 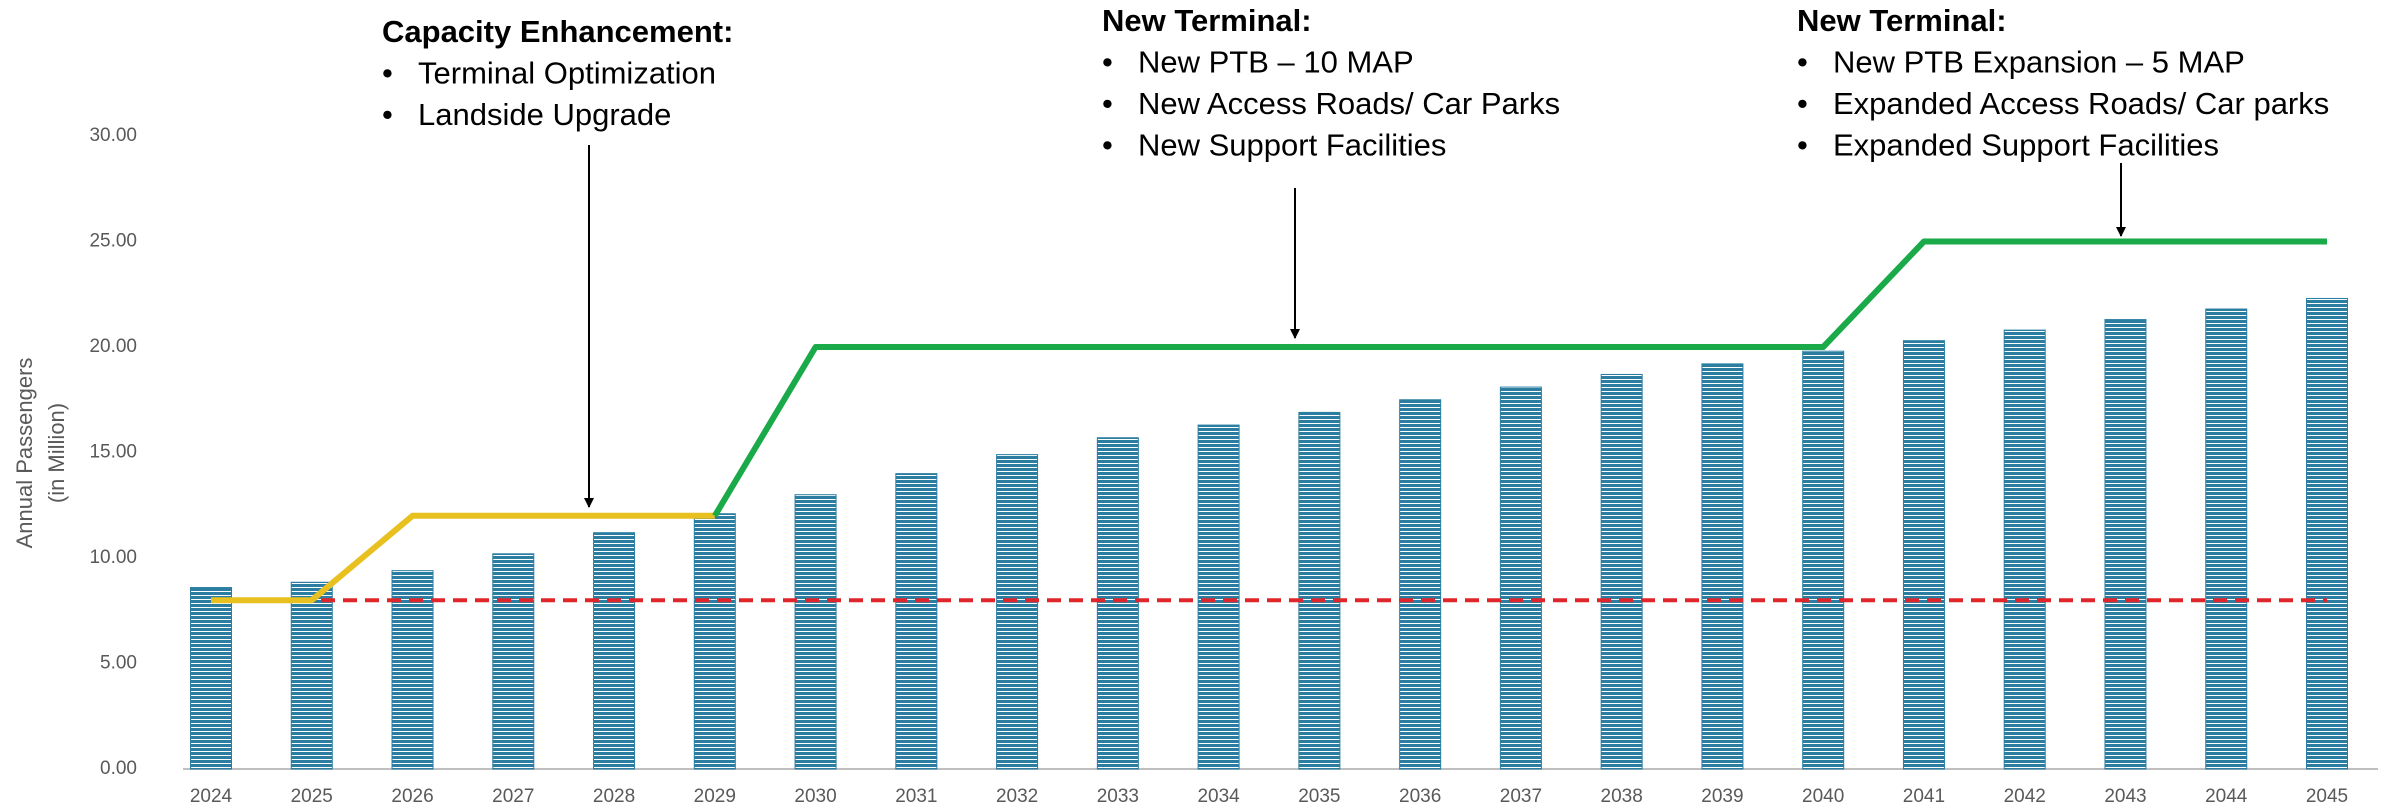 What do you see at coordinates (2039, 62) in the screenshot?
I see `annotation-item: New PTB Expansion – 5 MAP` at bounding box center [2039, 62].